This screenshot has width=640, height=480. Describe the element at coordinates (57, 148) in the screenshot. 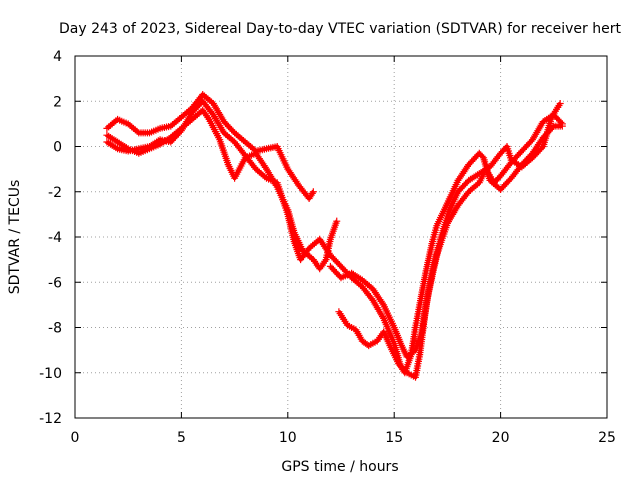

I see `y-tick-label: 0` at that location.